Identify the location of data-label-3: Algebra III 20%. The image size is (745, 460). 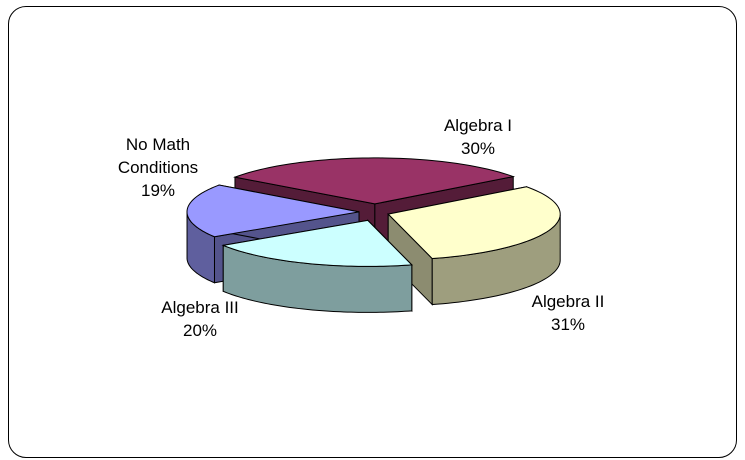
(200, 319).